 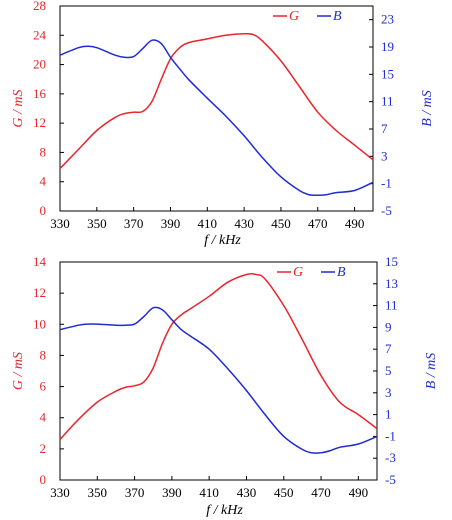 What do you see at coordinates (40, 261) in the screenshot?
I see `y-left-tick-label: 14` at bounding box center [40, 261].